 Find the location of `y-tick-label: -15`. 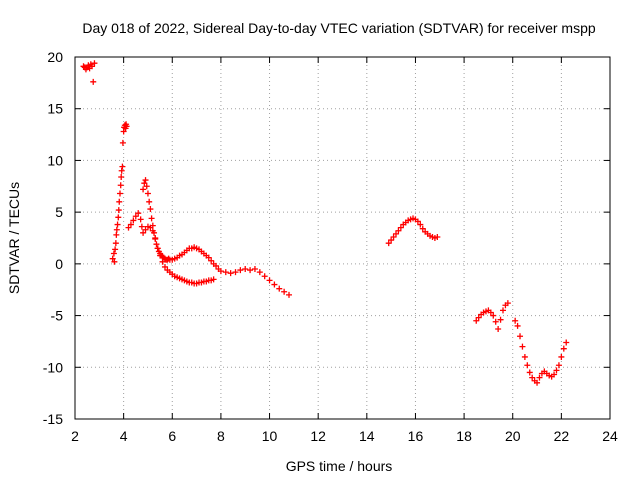

y-tick-label: -15 is located at coordinates (53, 419).